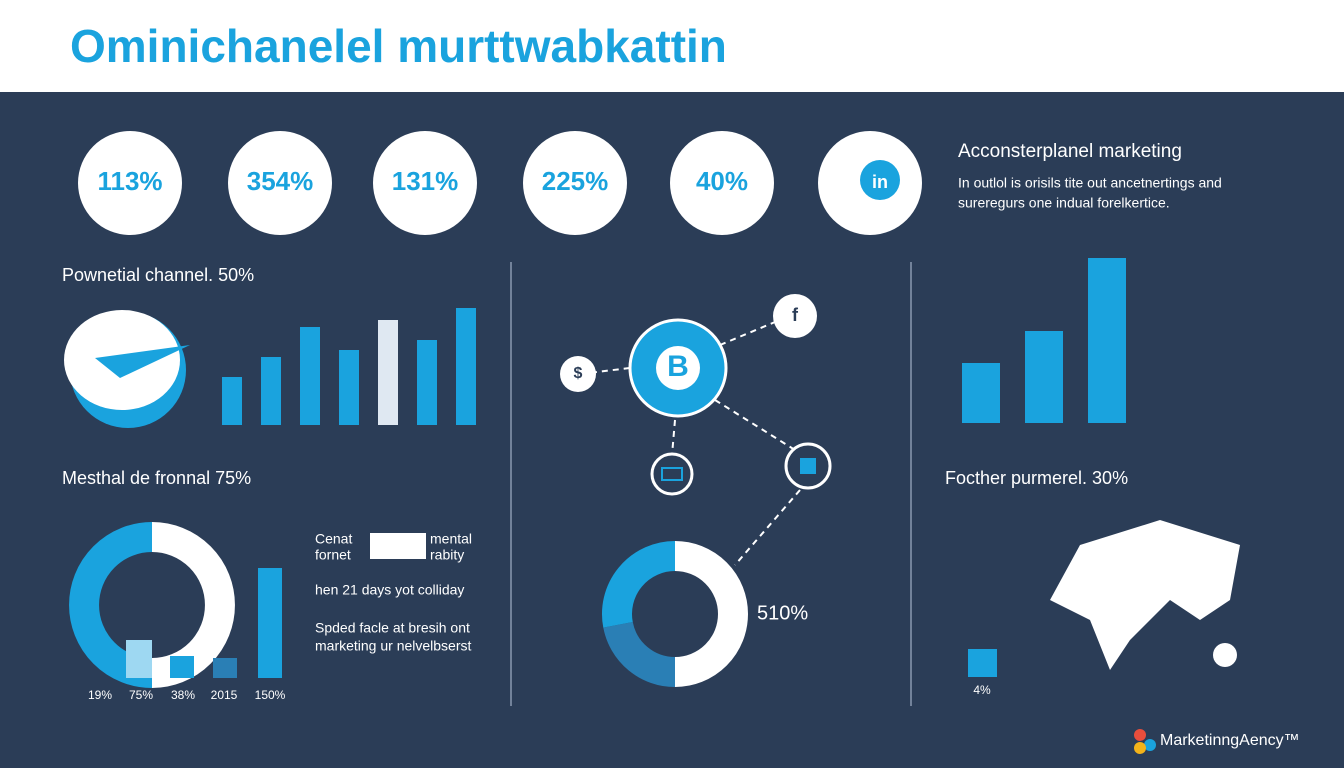  What do you see at coordinates (447, 555) in the screenshot?
I see `legend-text: rabity` at bounding box center [447, 555].